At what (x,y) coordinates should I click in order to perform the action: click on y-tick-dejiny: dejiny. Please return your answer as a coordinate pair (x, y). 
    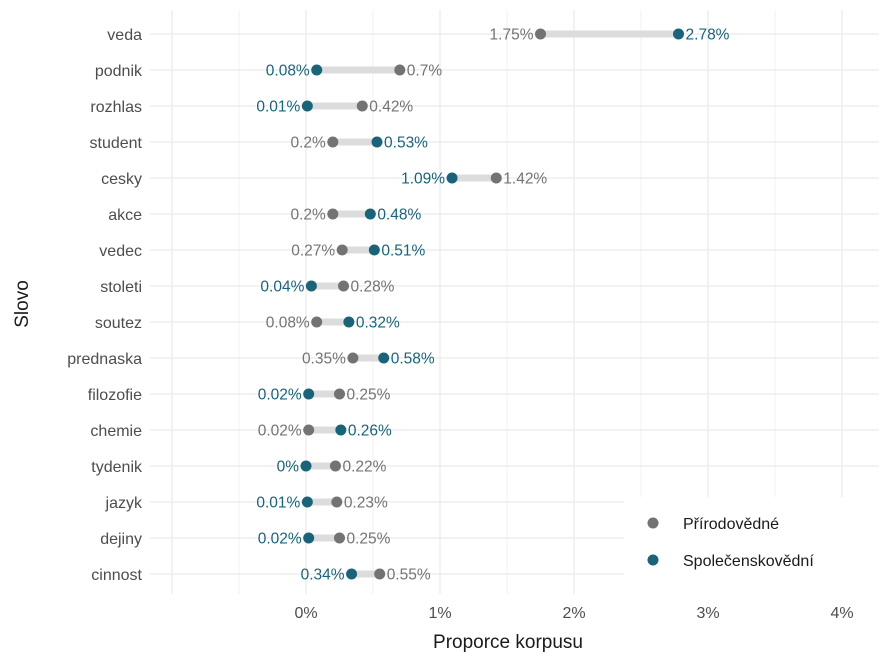
    Looking at the image, I should click on (121, 539).